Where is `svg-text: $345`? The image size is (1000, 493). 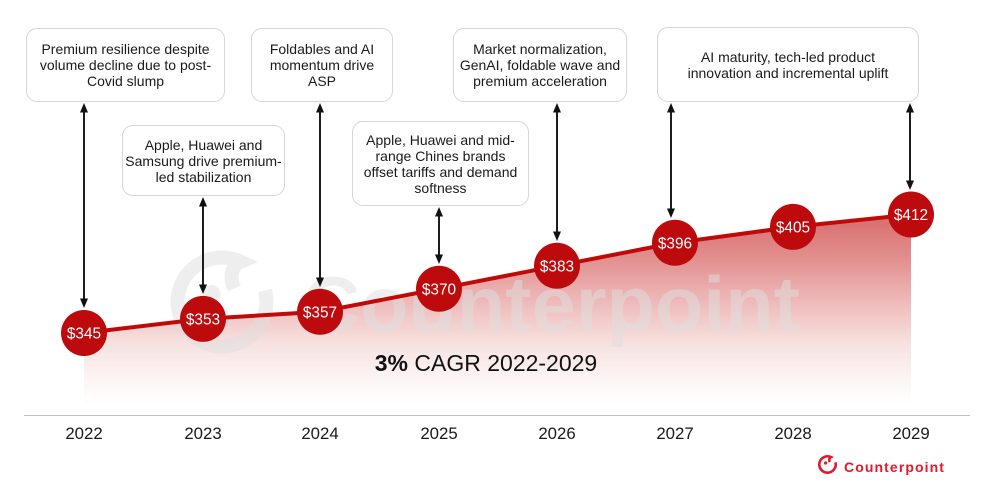 svg-text: $345 is located at coordinates (84, 334).